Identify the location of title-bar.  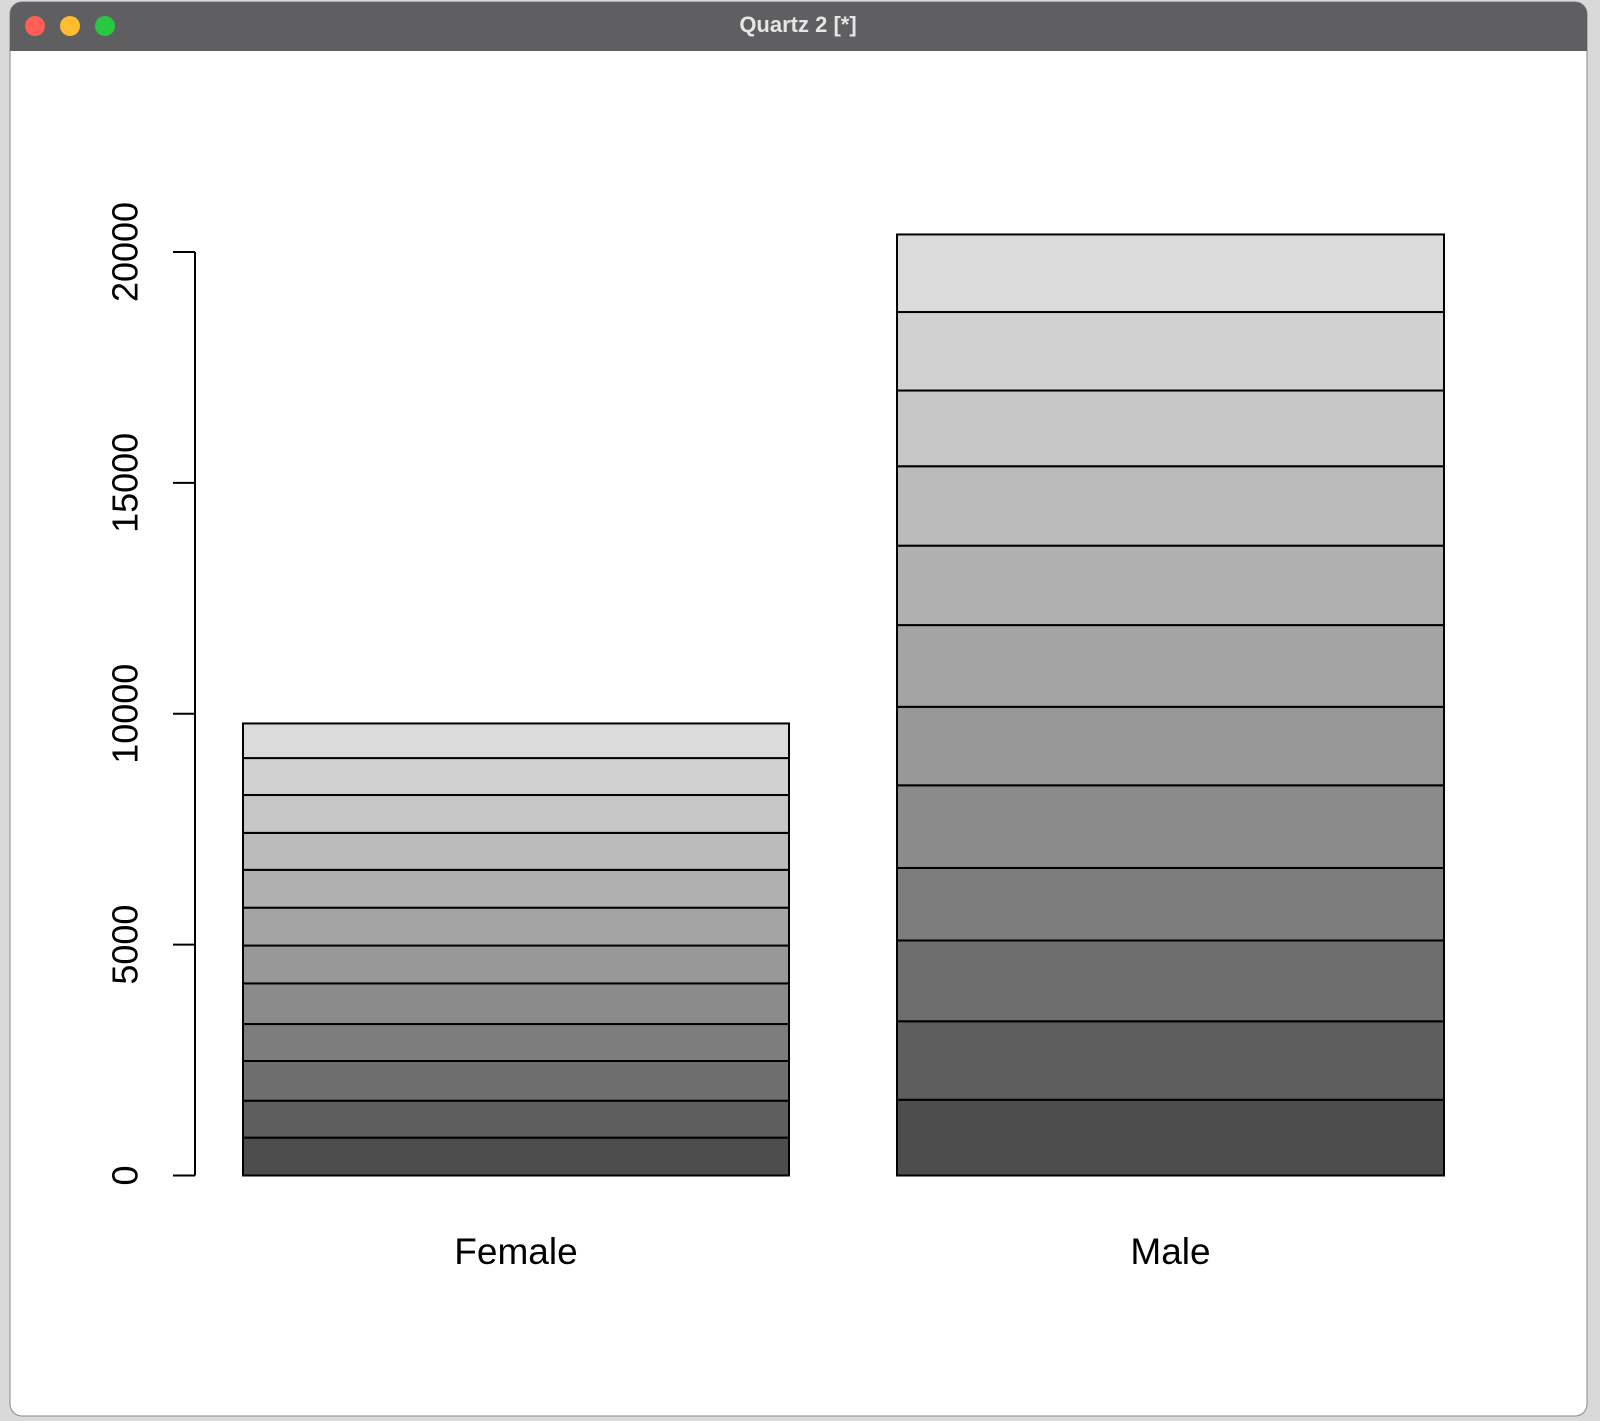
(798, 26).